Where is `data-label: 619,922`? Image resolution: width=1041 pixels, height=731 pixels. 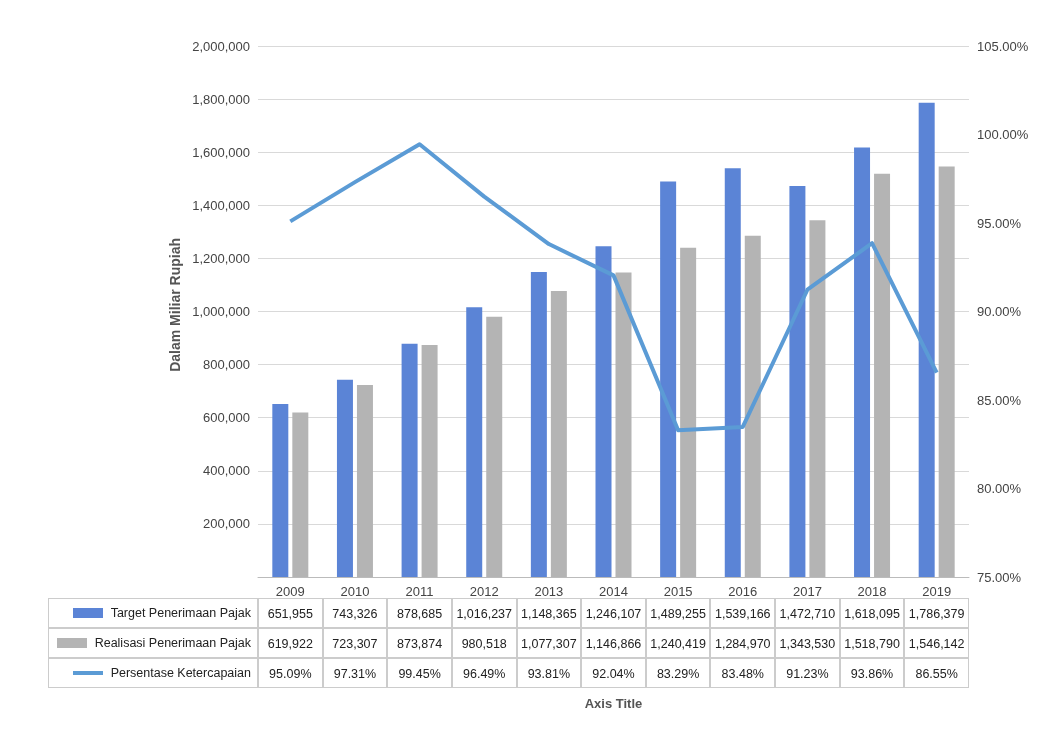 data-label: 619,922 is located at coordinates (290, 643).